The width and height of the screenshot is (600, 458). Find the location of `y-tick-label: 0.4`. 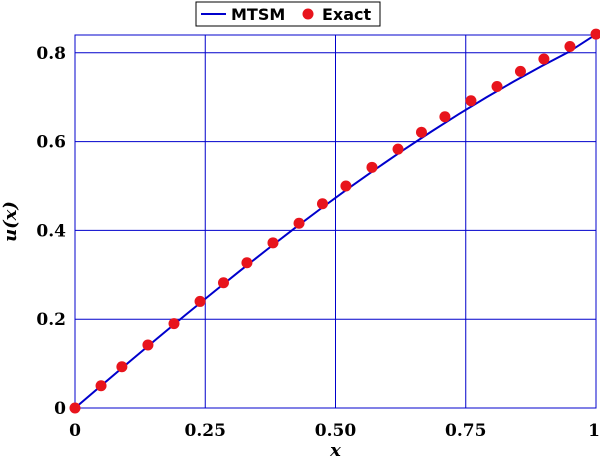

y-tick-label: 0.4 is located at coordinates (51, 231).